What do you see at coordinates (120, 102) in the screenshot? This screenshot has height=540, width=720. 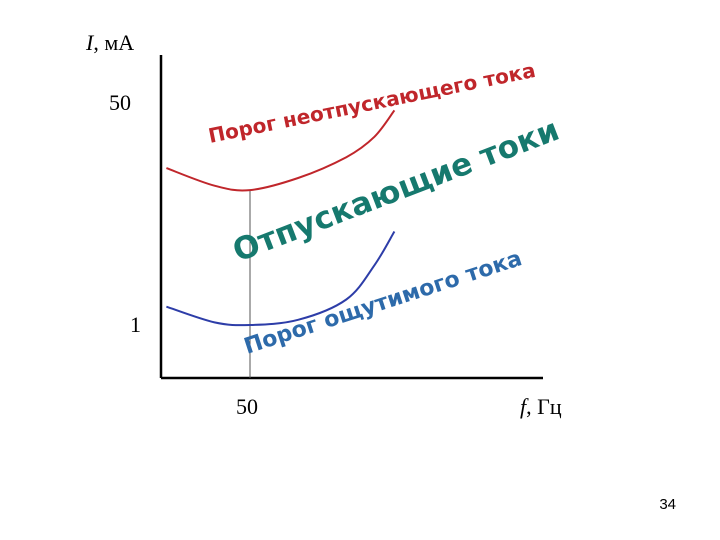 I see `y-tick-label: 50` at bounding box center [120, 102].